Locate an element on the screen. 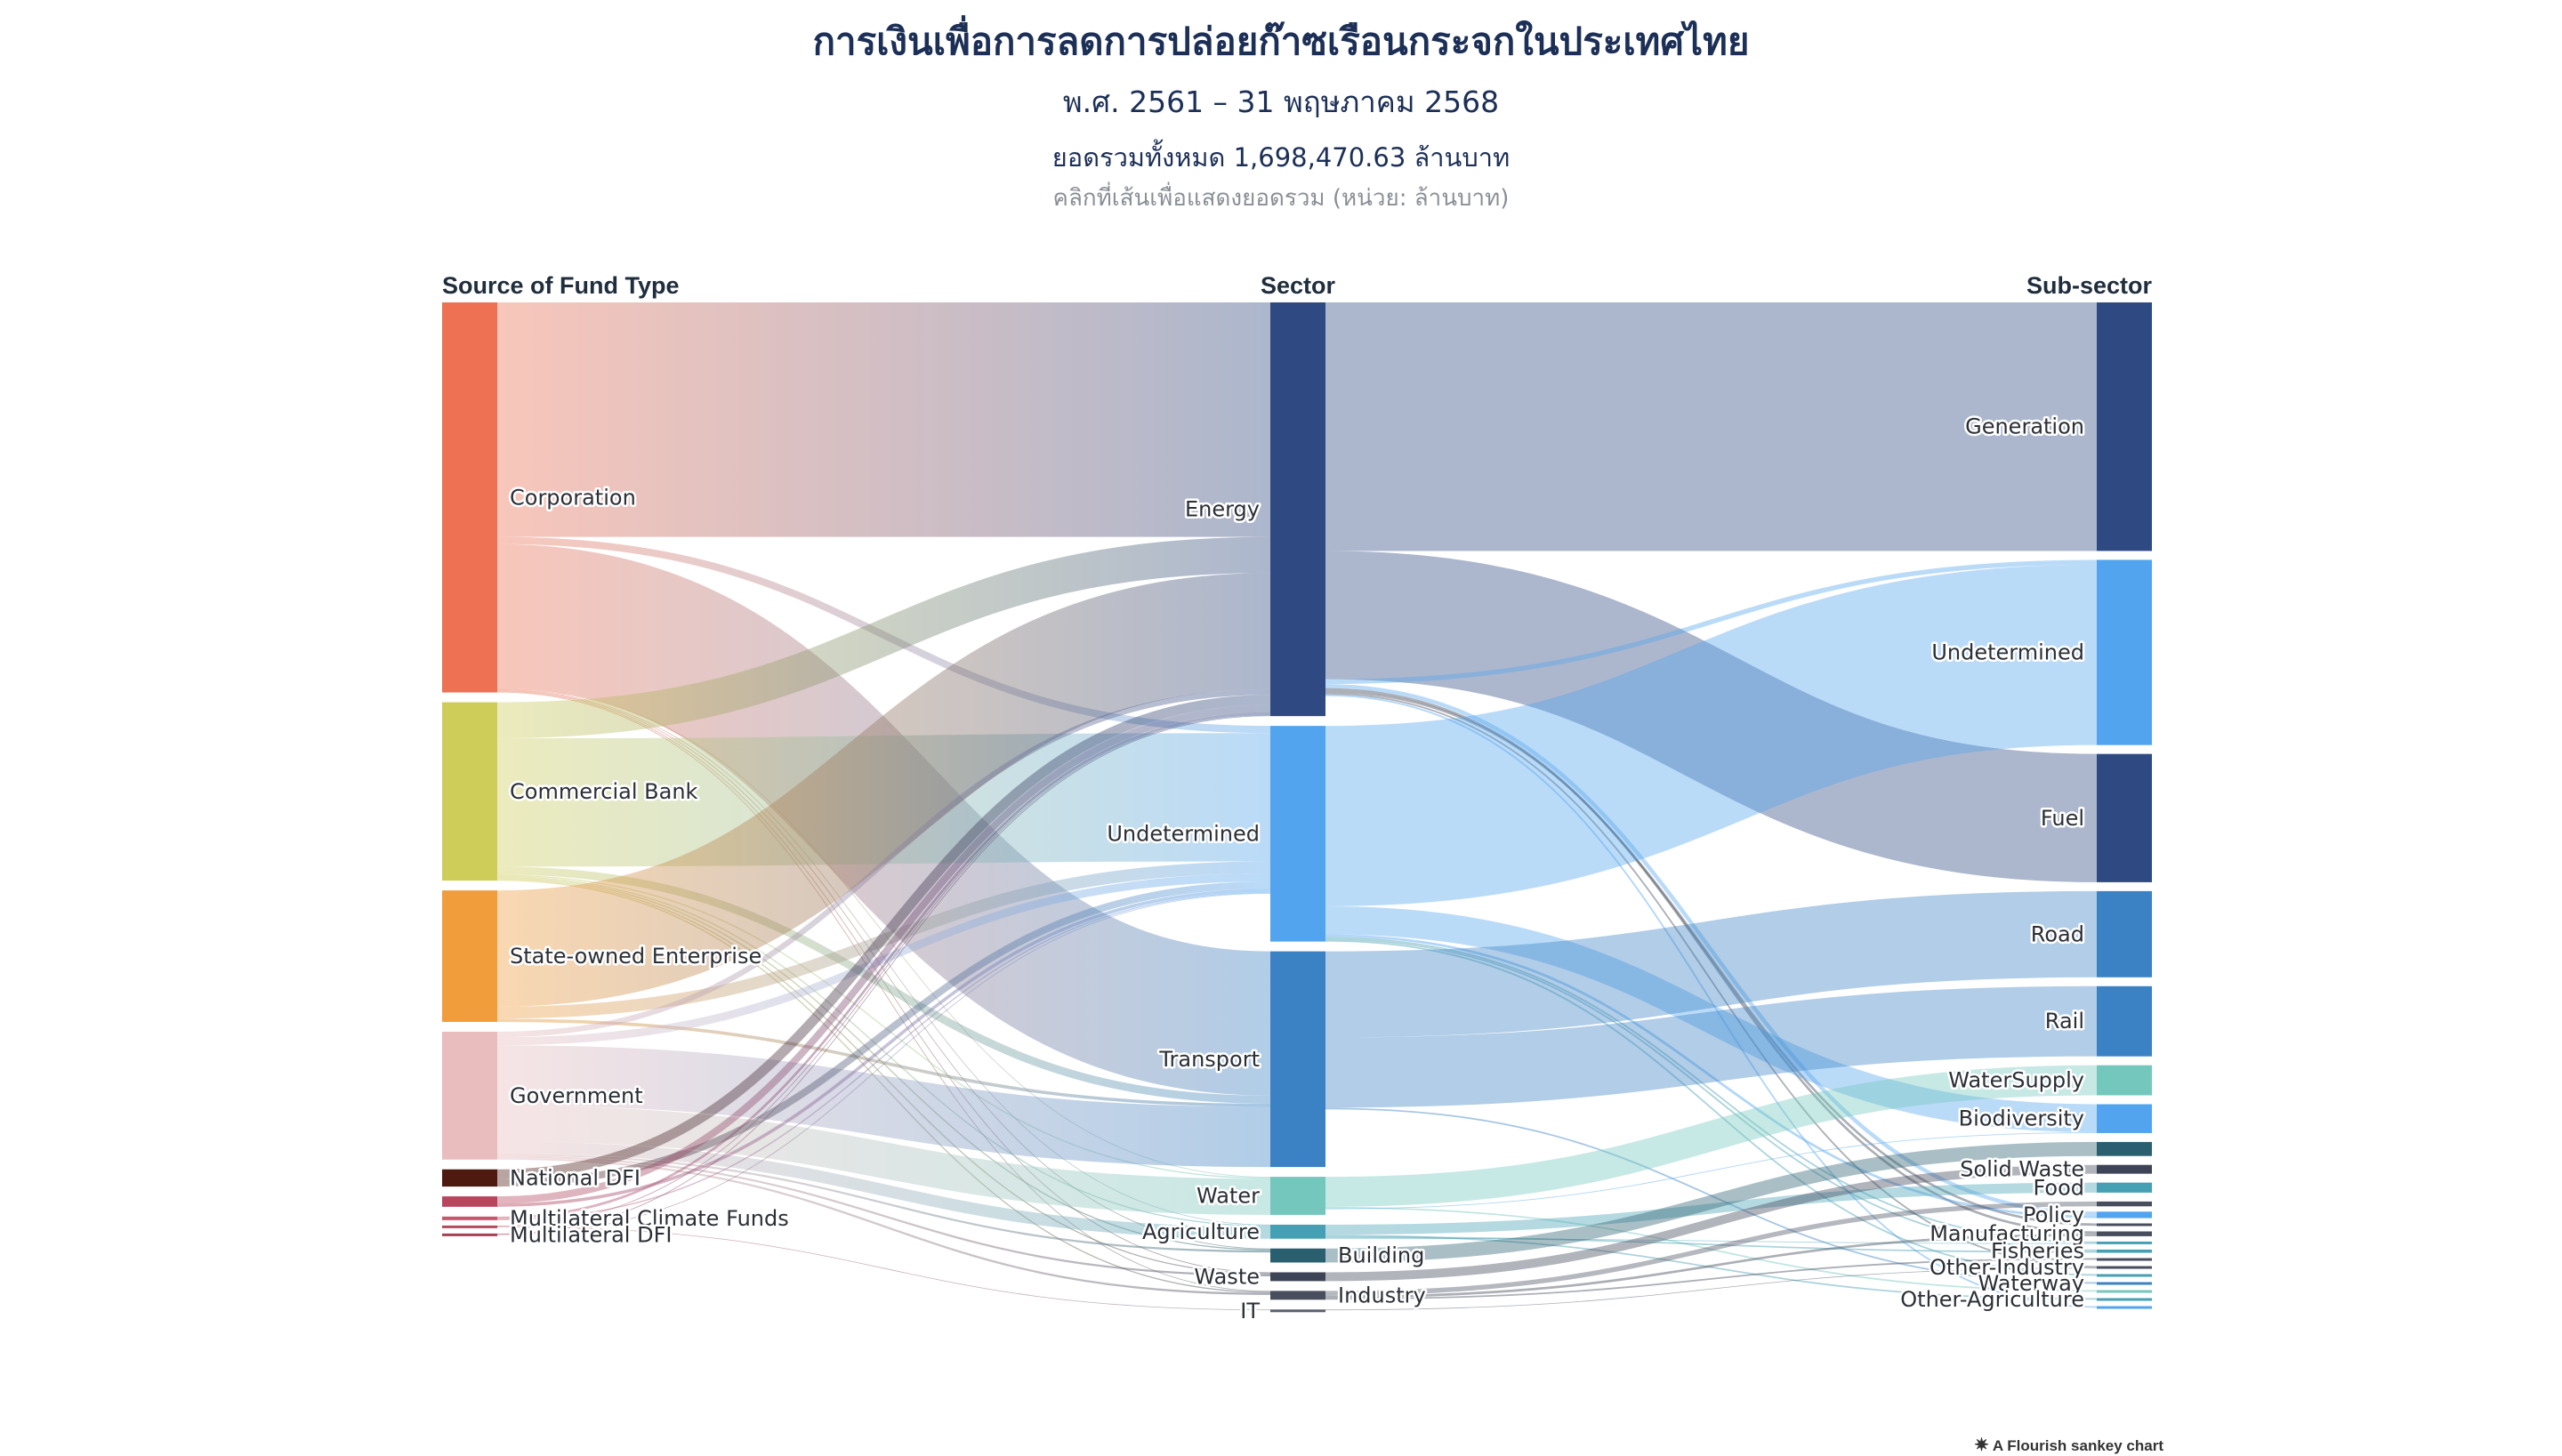  node-transport is located at coordinates (1297, 1059).